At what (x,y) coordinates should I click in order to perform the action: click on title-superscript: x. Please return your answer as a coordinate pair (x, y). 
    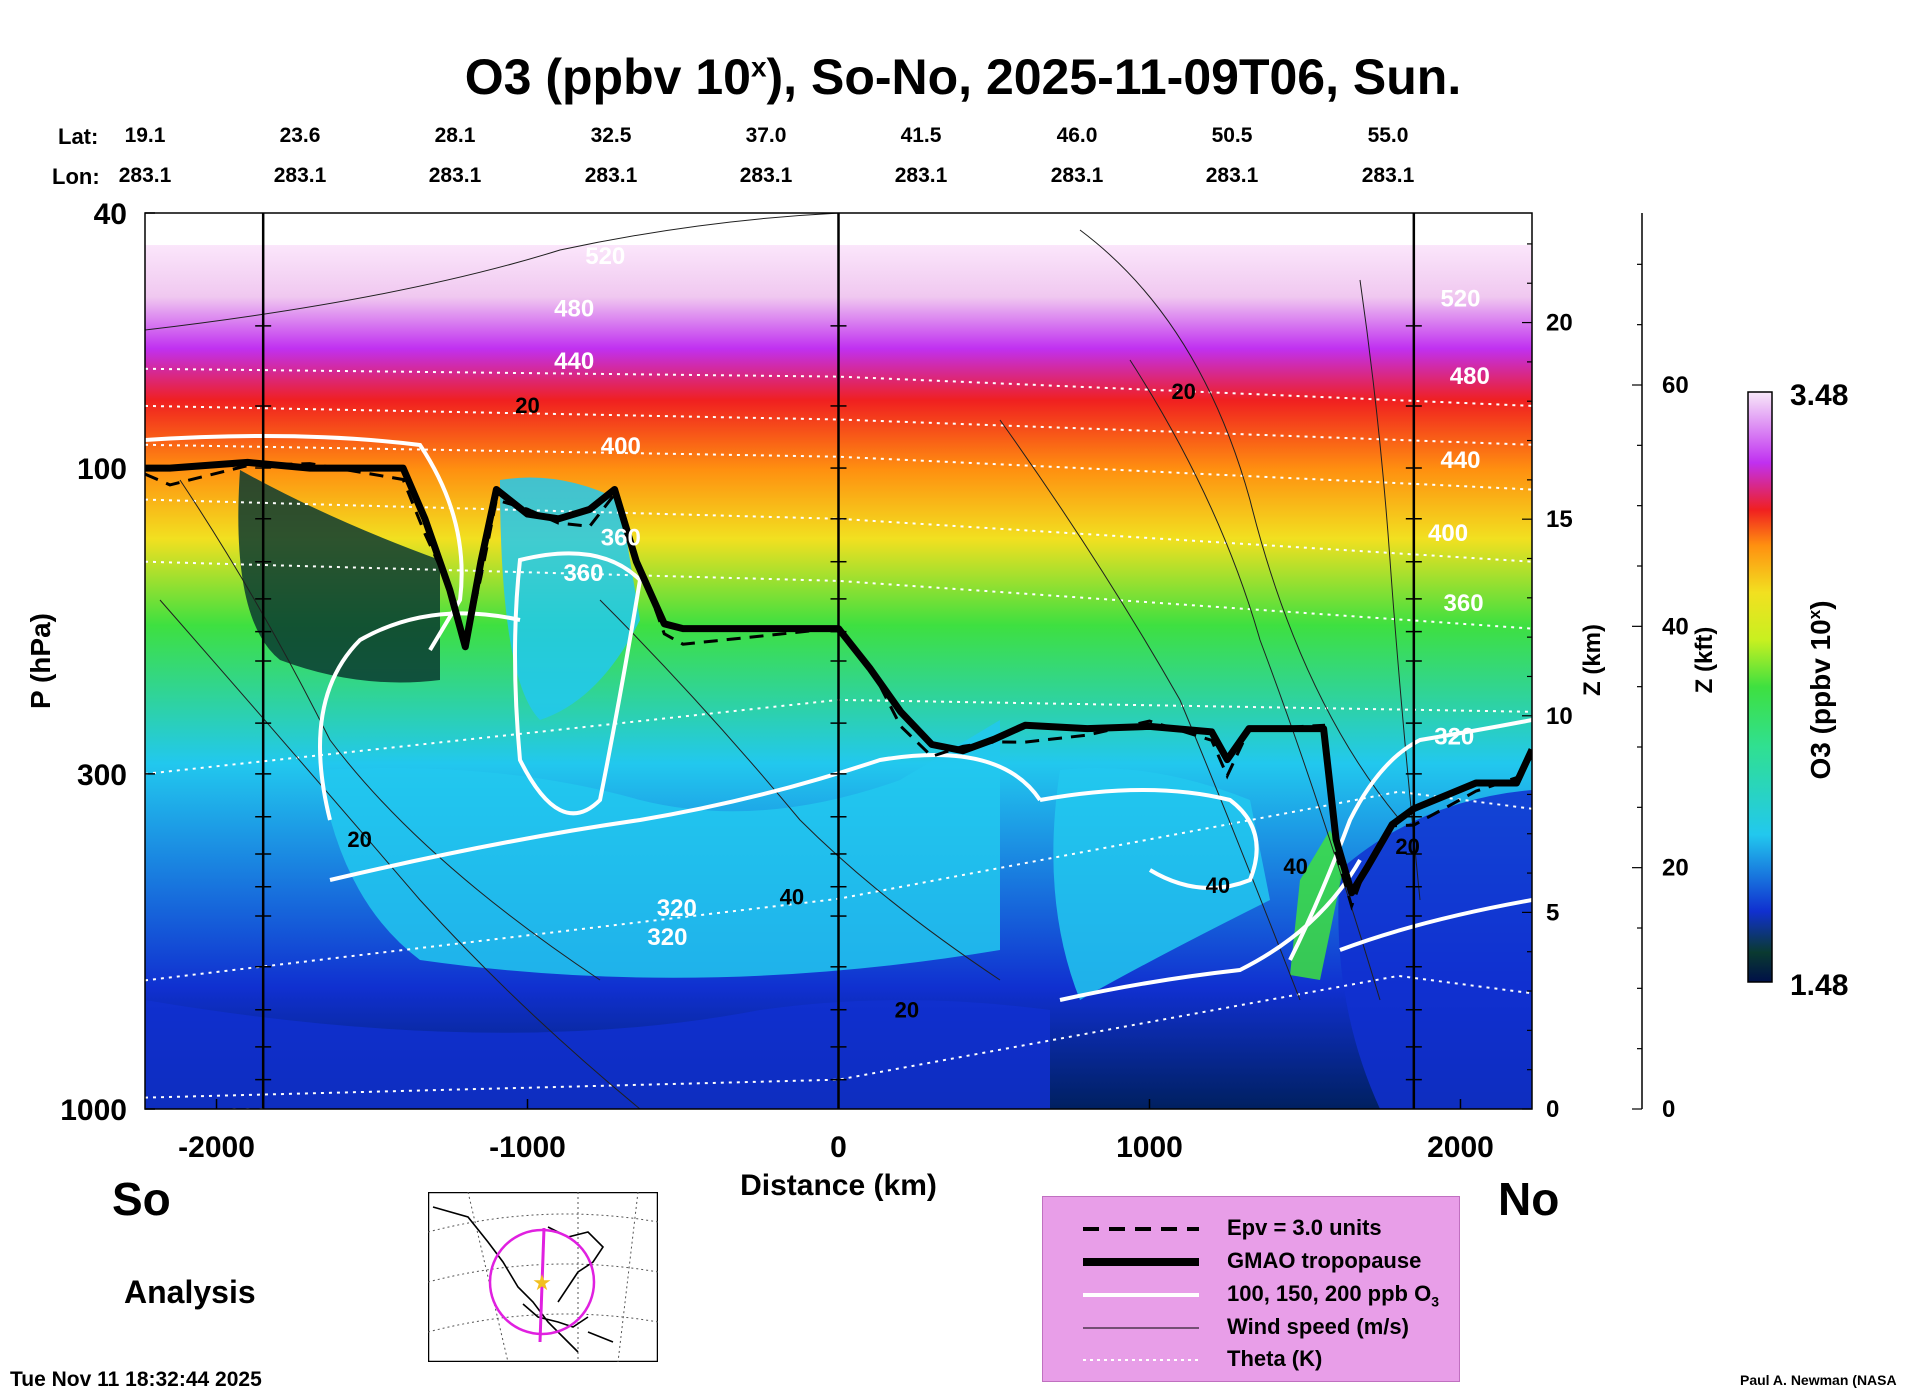
    Looking at the image, I should click on (758, 67).